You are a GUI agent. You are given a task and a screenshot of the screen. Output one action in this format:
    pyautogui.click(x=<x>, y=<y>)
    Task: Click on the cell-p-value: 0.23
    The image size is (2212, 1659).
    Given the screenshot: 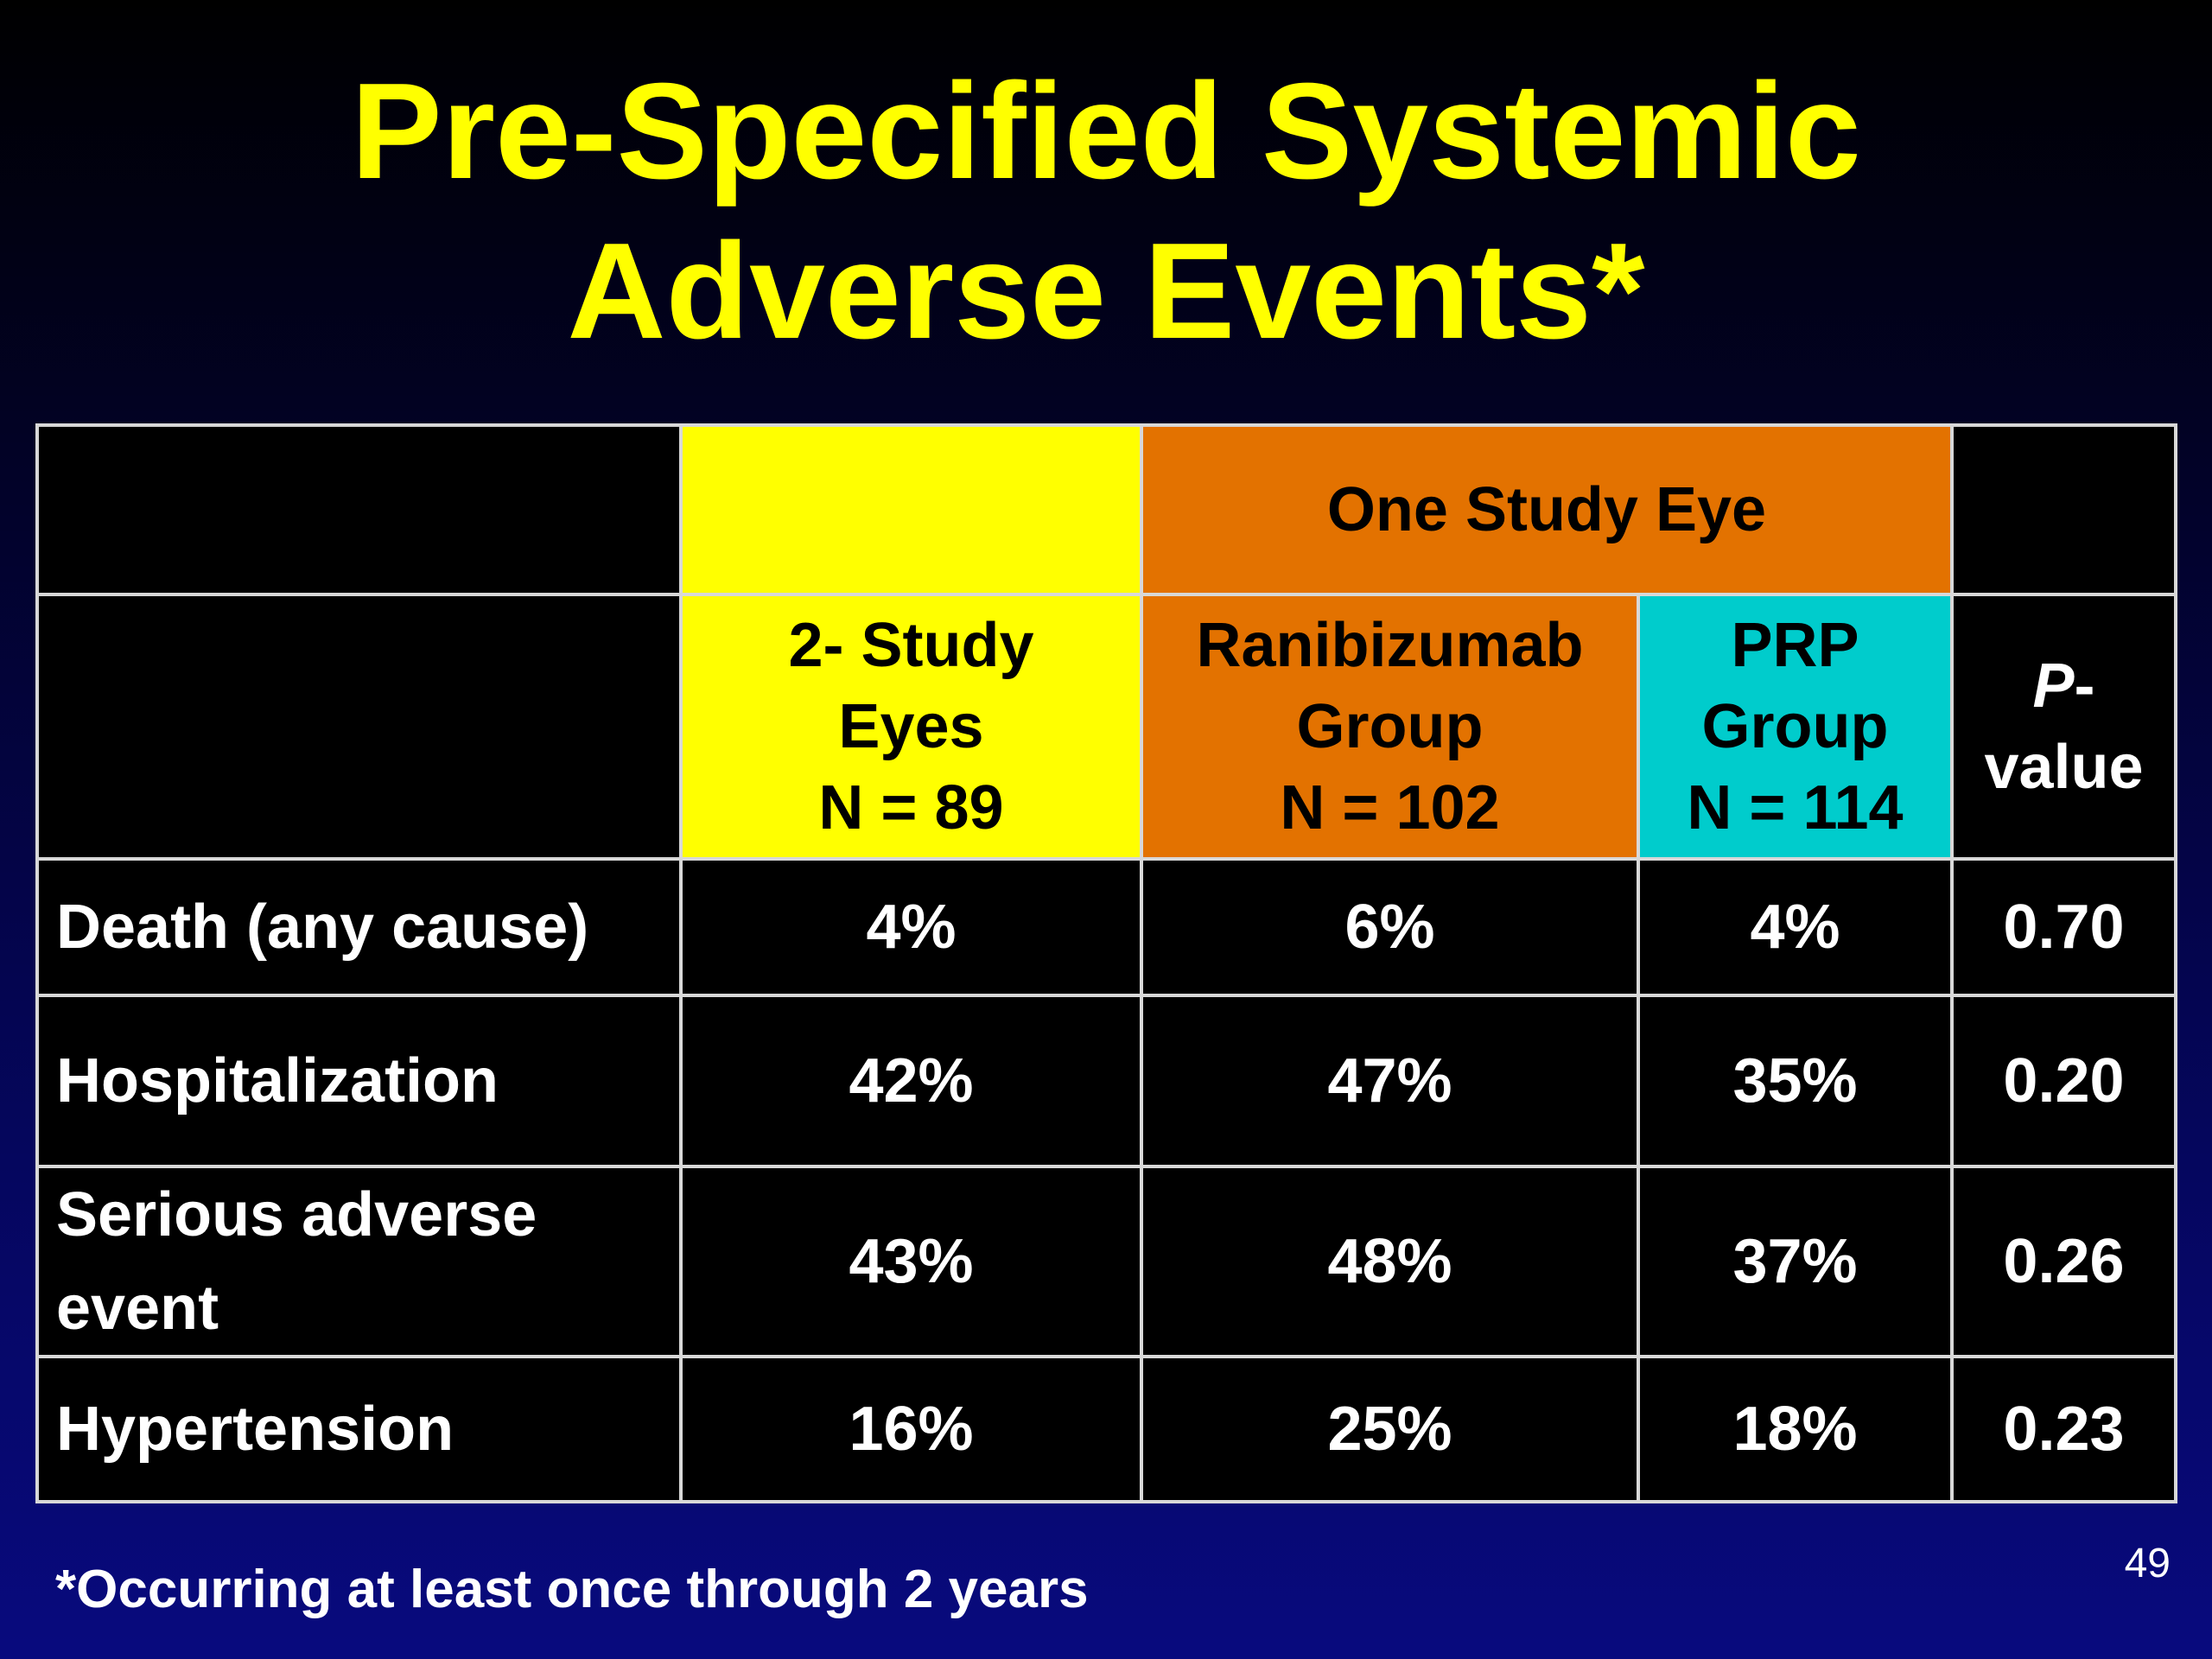 What is the action you would take?
    pyautogui.click(x=2063, y=1429)
    